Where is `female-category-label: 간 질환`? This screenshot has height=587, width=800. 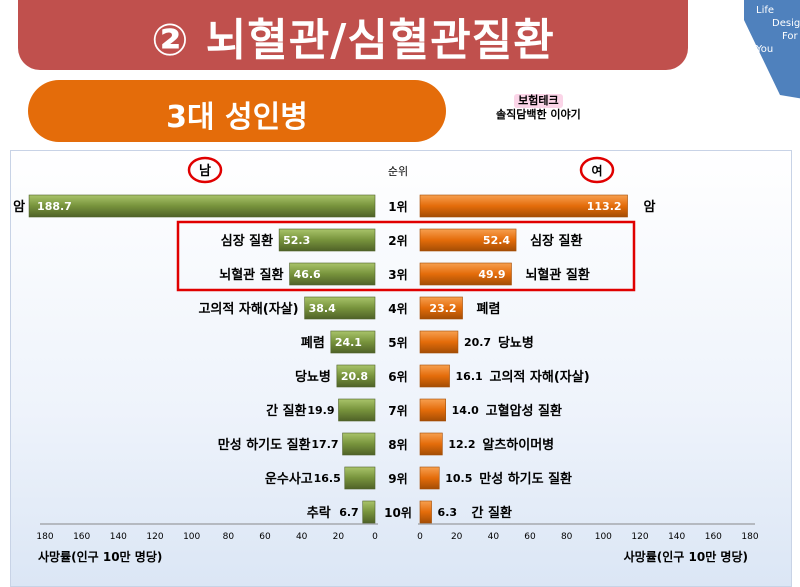
female-category-label: 간 질환 is located at coordinates (492, 513).